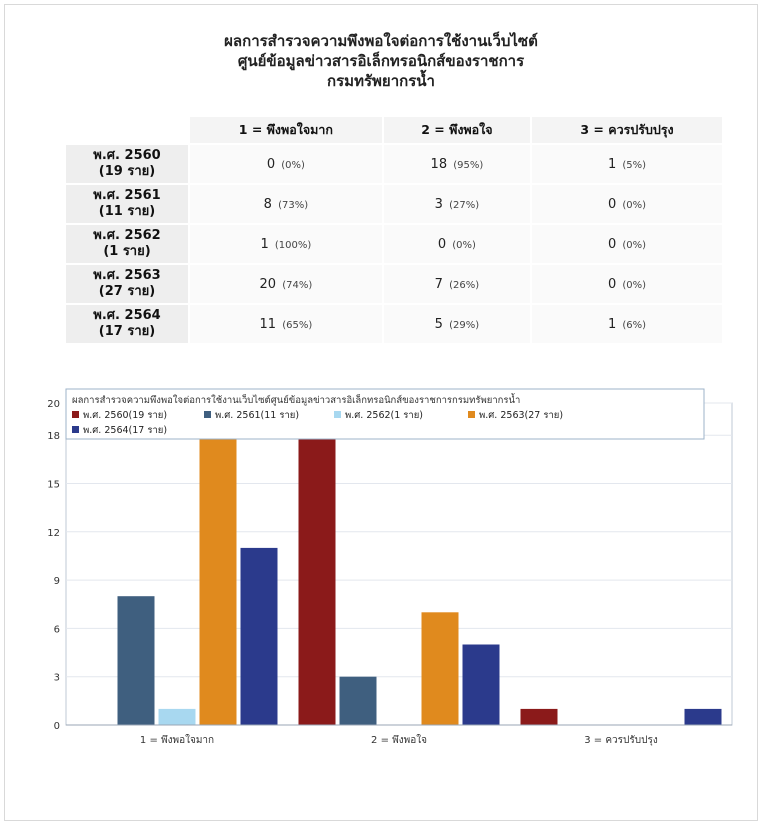 This screenshot has height=825, width=762. Describe the element at coordinates (53, 404) in the screenshot. I see `y-tick-label: 20` at that location.